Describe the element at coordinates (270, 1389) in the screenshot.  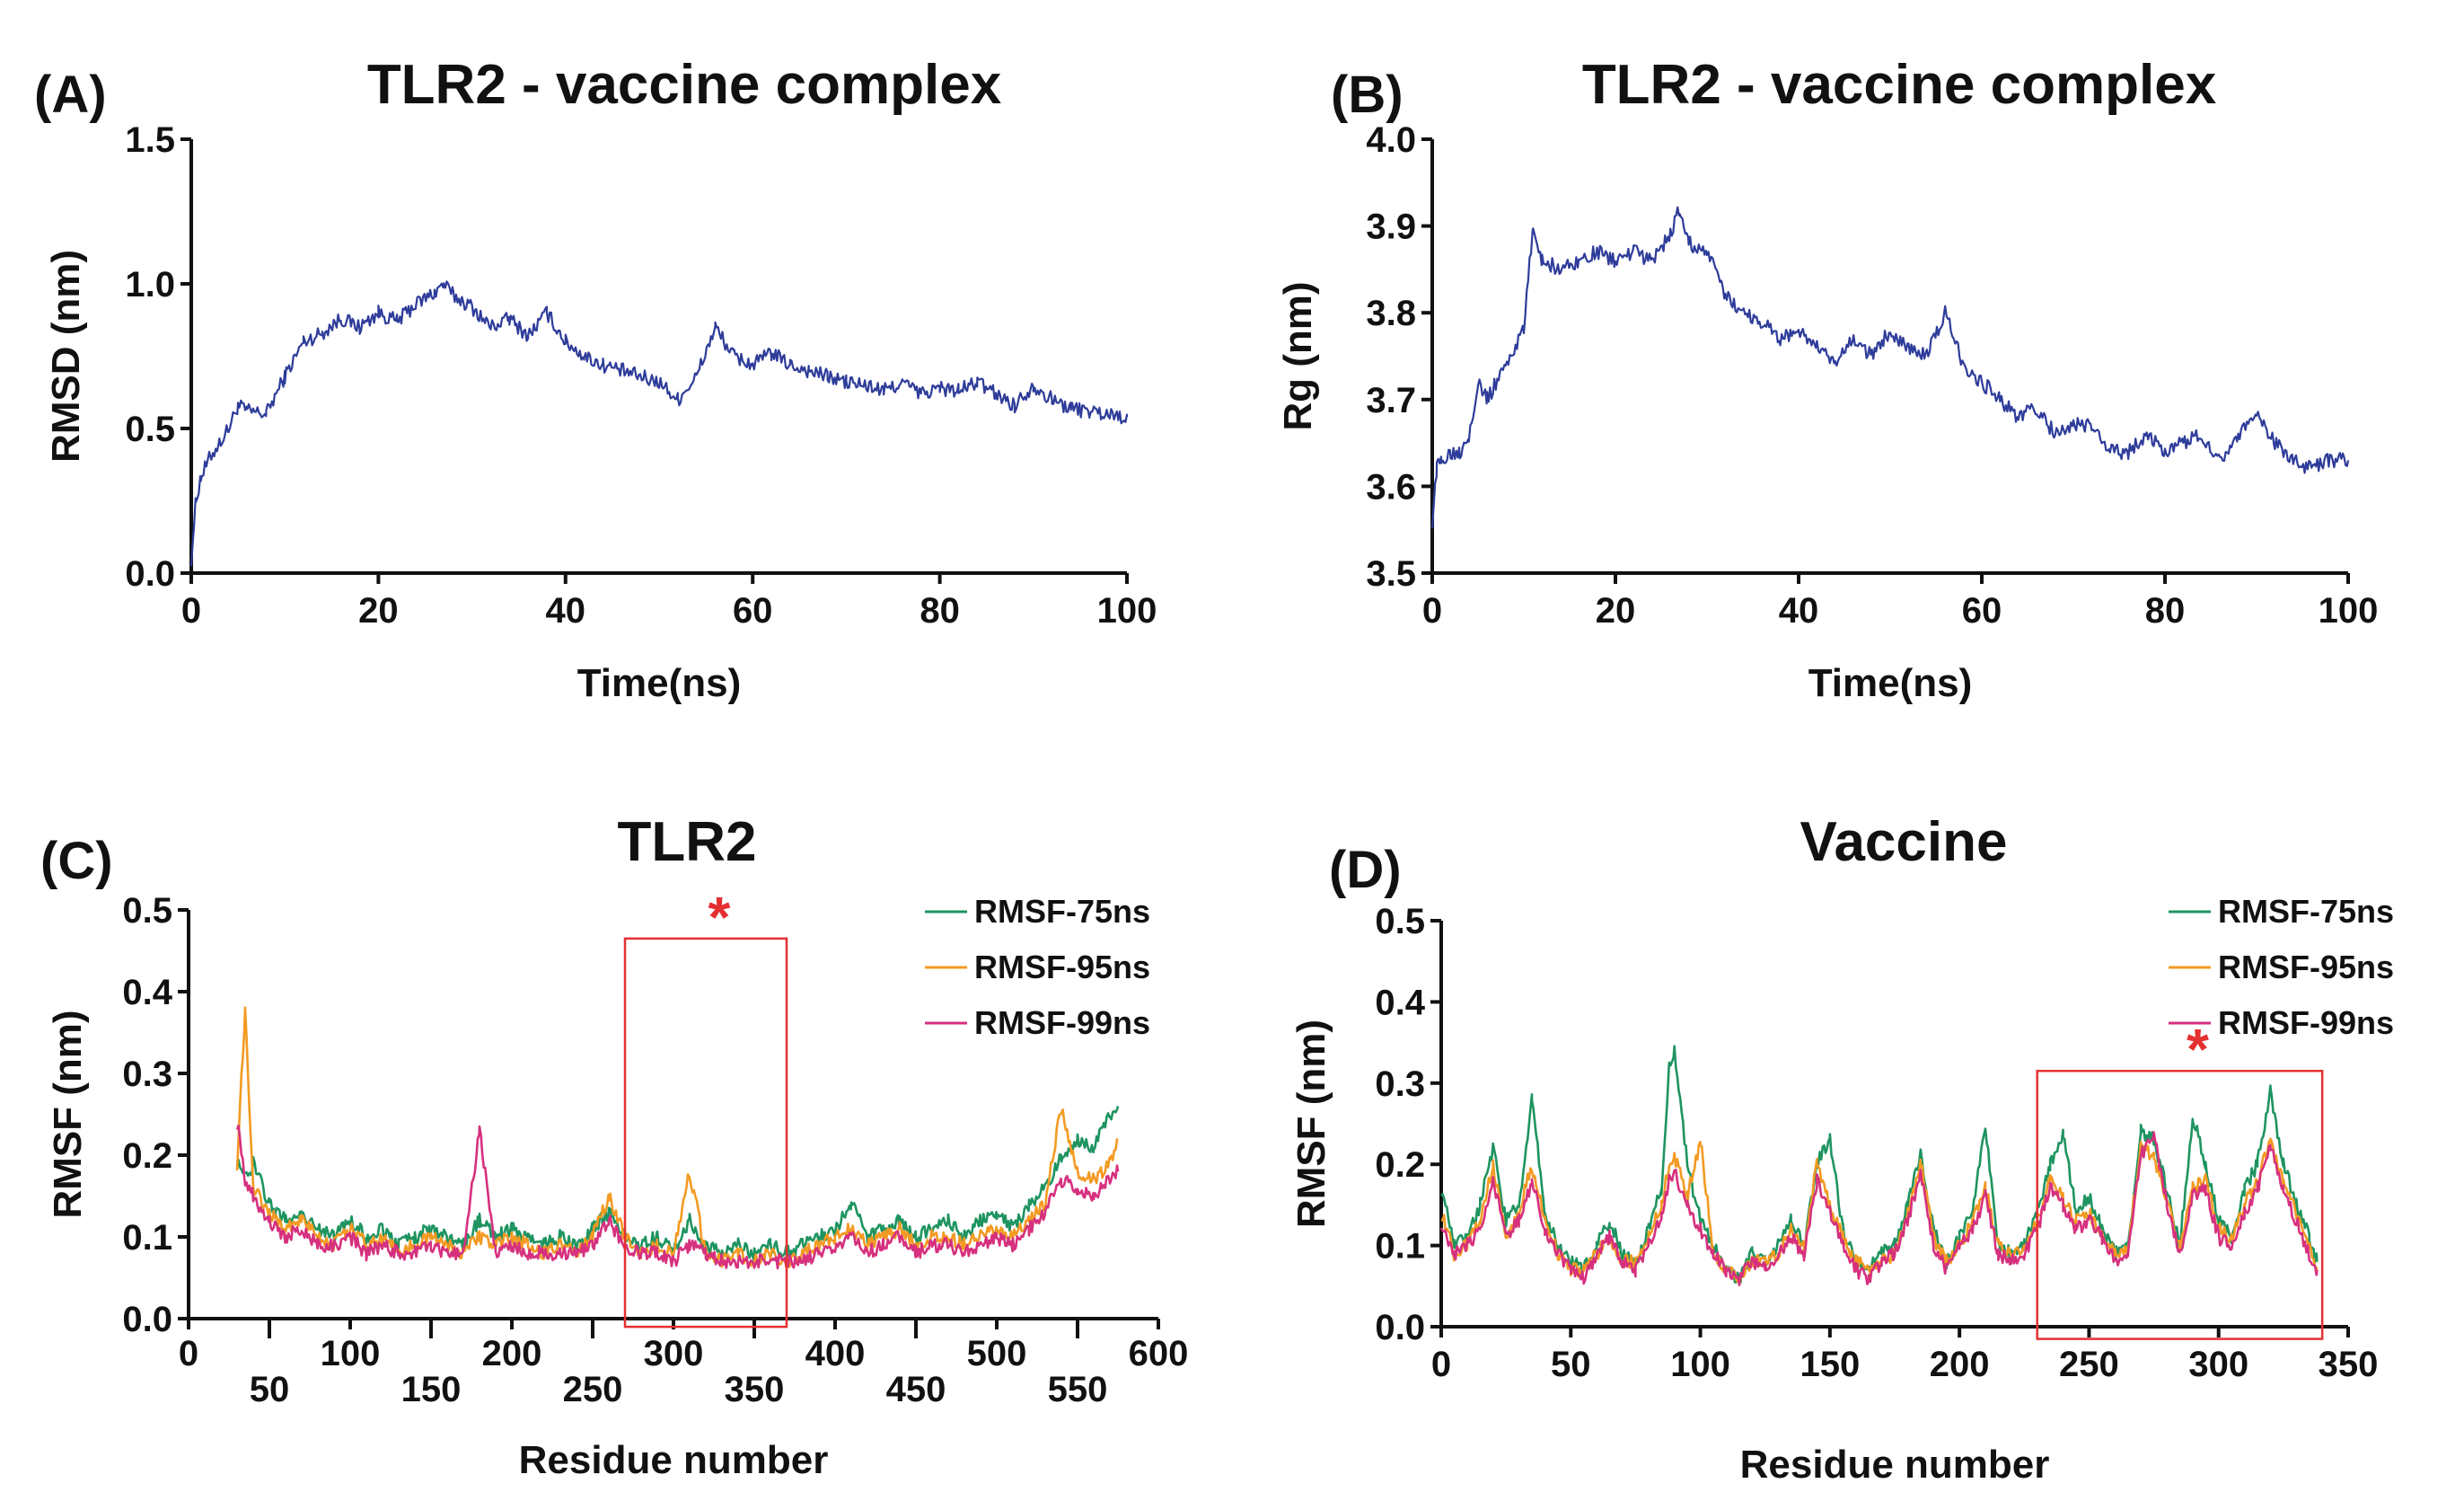
I see `x-tick-label-minor: 50` at that location.